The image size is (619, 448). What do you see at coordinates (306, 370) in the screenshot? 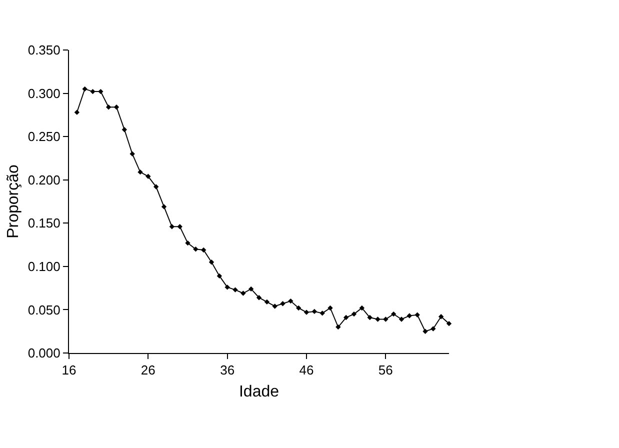
I see `x-tick-label: 46` at bounding box center [306, 370].